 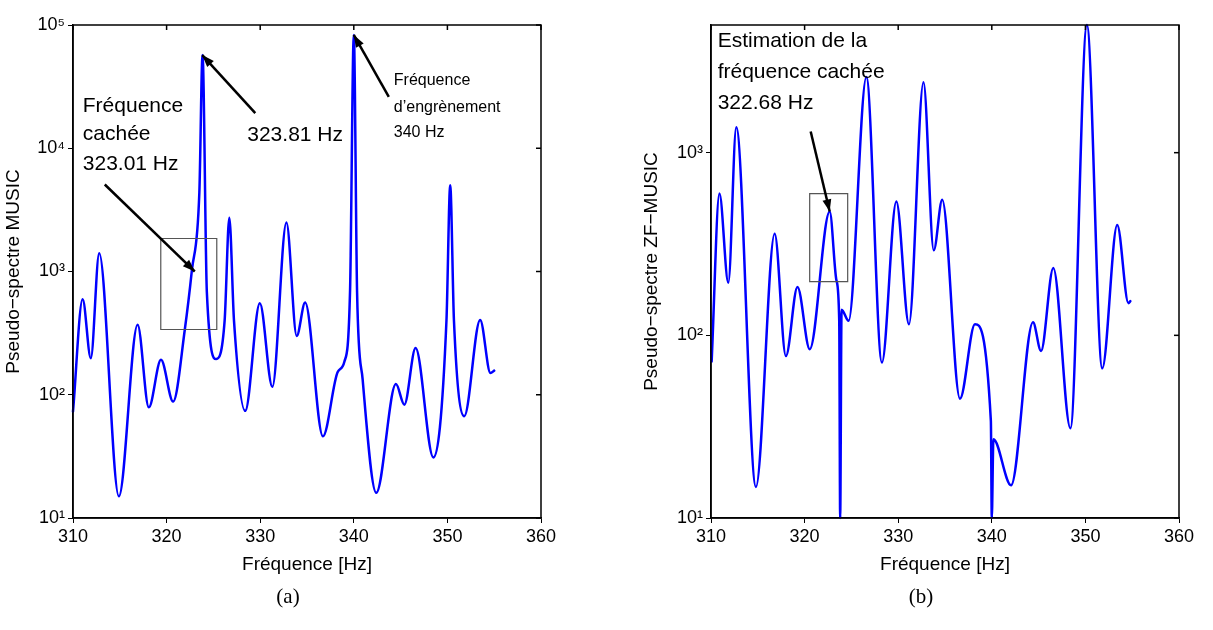 What do you see at coordinates (921, 596) in the screenshot?
I see `text: (b)` at bounding box center [921, 596].